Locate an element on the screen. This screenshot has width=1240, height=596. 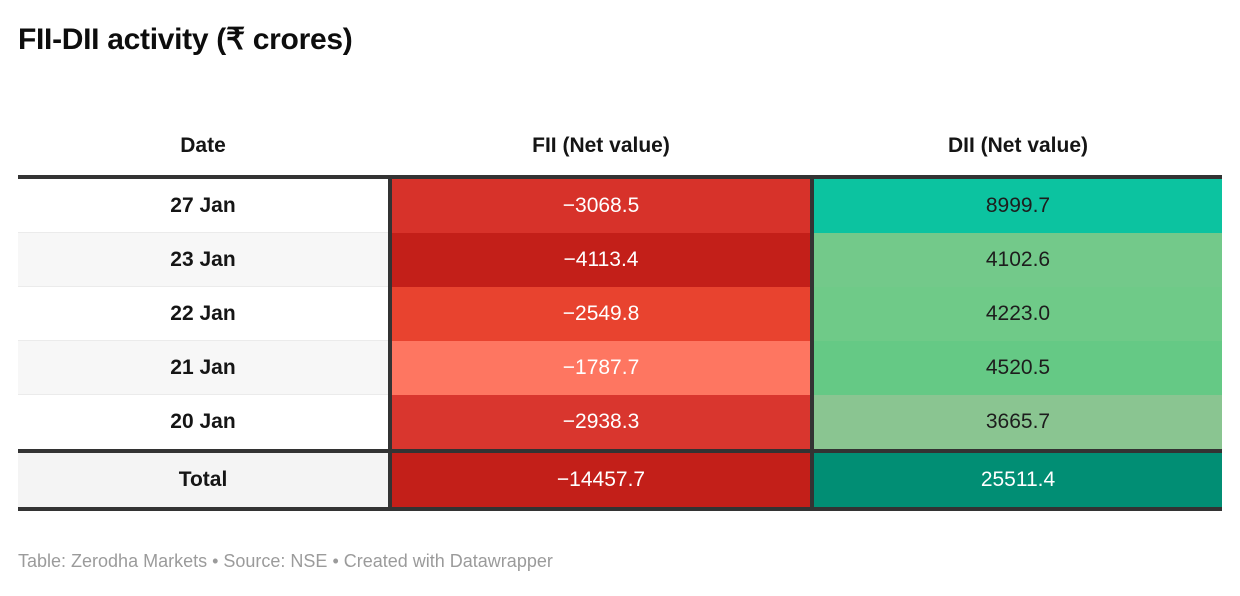
fii-value-cell: −4113.4 is located at coordinates (599, 260).